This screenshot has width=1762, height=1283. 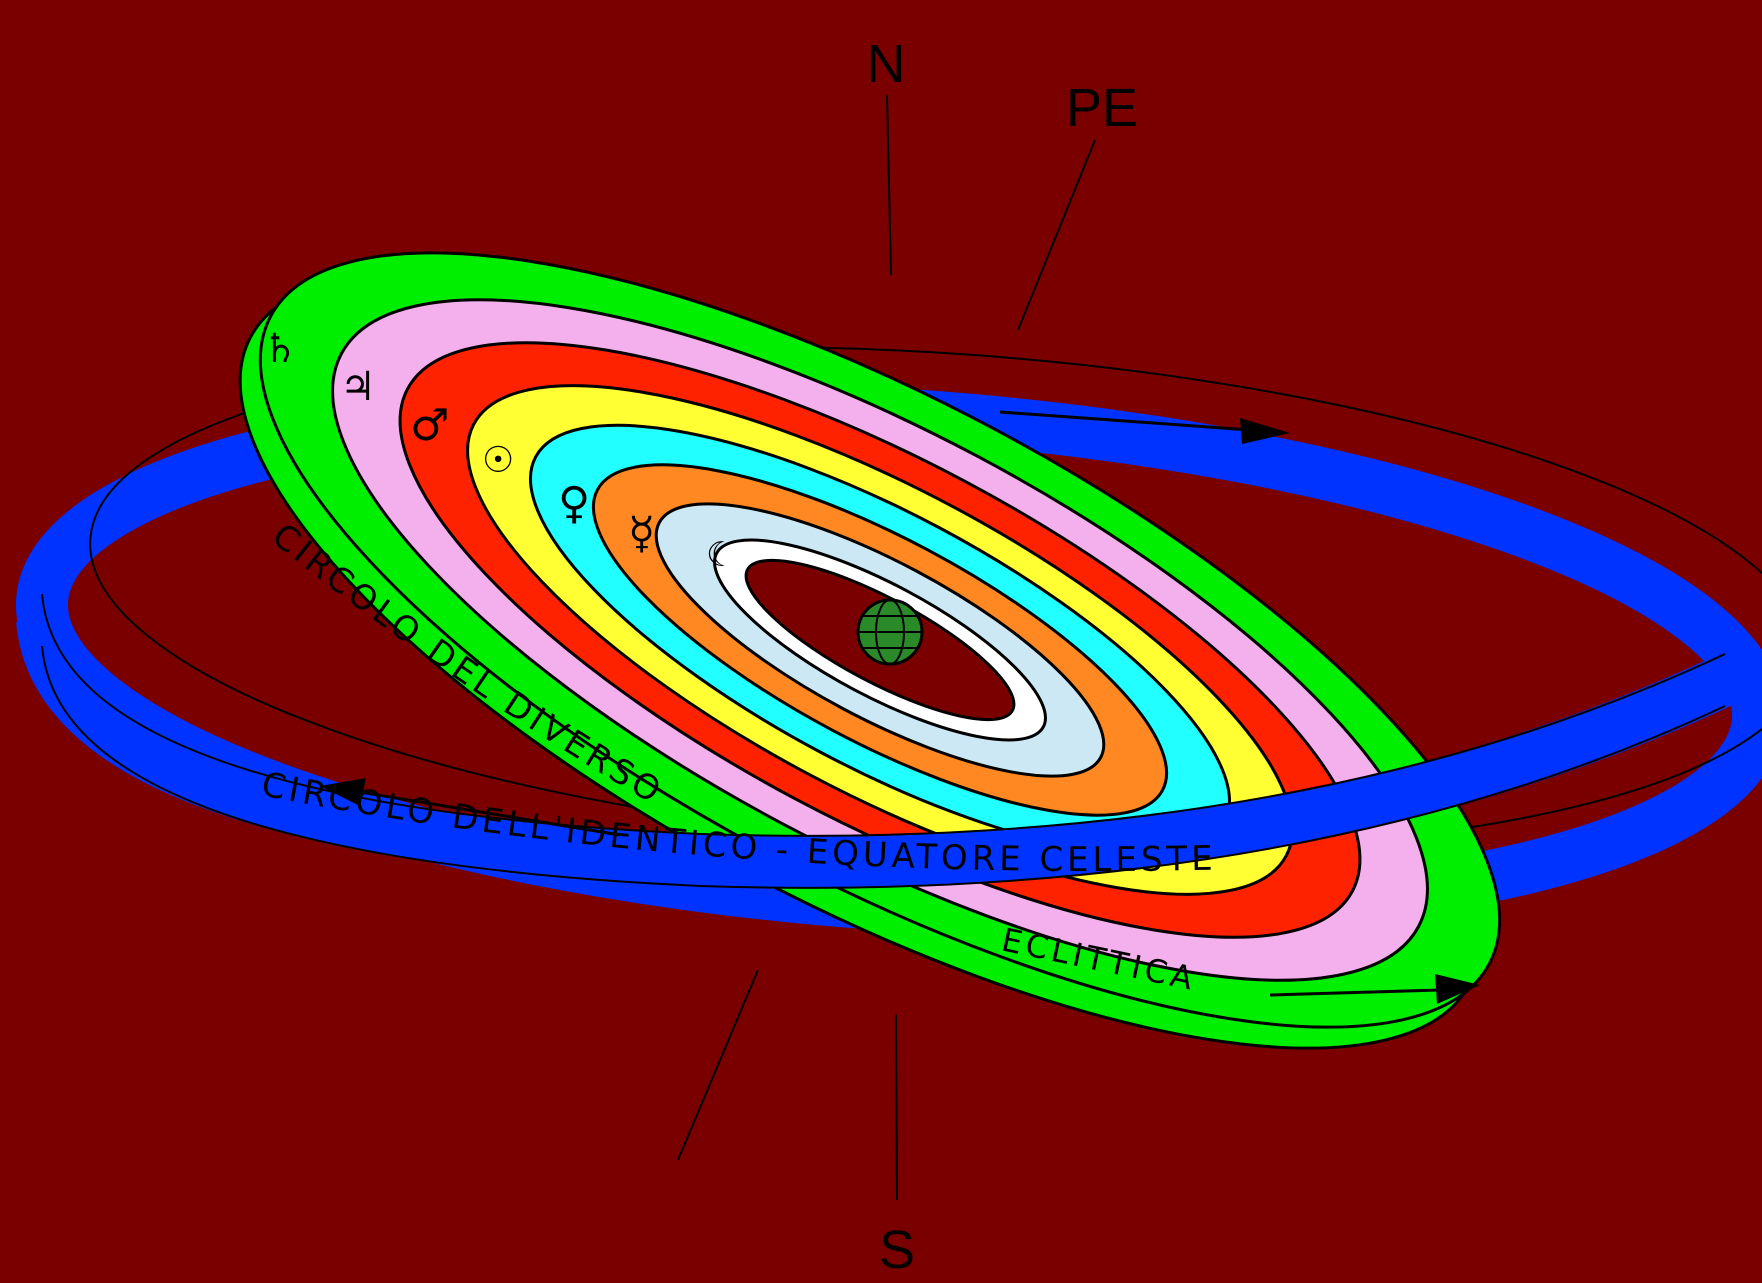 What do you see at coordinates (429, 425) in the screenshot?
I see `mars-symbol-icon: ♂` at bounding box center [429, 425].